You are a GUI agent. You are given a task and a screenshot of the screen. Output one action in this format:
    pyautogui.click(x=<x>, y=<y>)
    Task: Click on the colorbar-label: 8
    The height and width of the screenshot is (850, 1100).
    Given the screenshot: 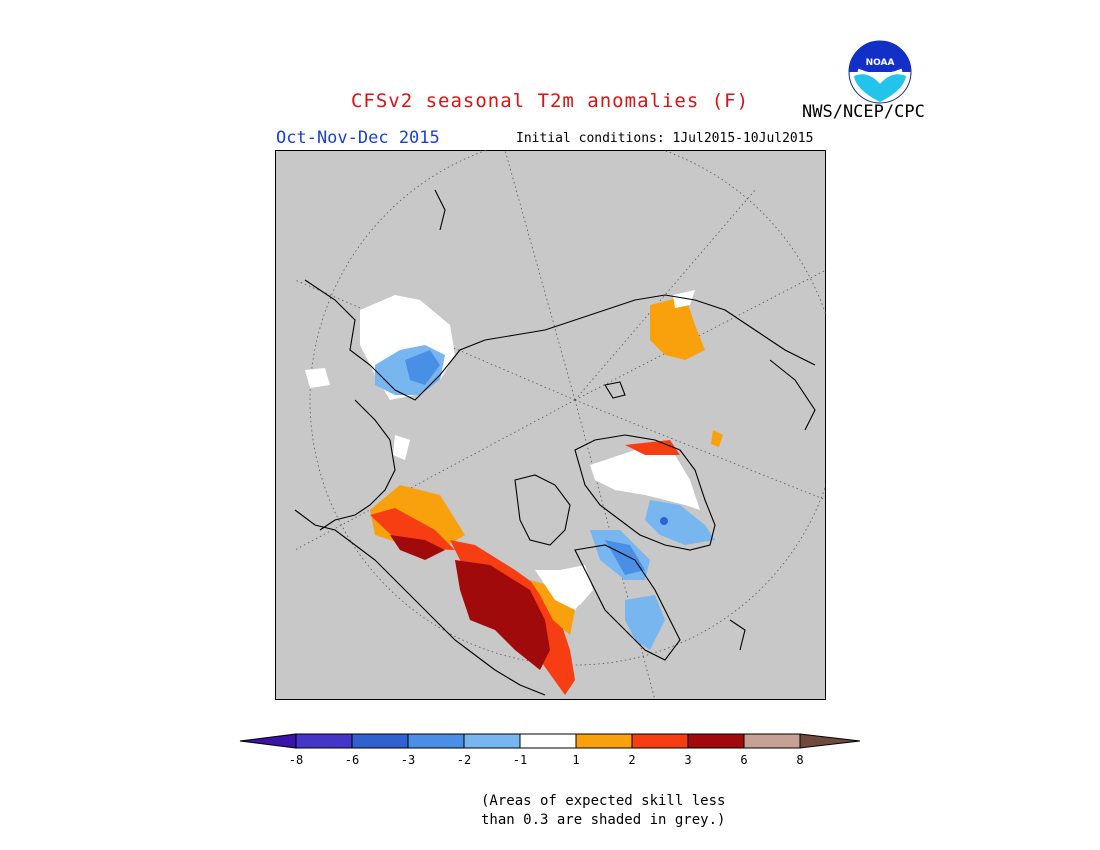 What is the action you would take?
    pyautogui.click(x=799, y=760)
    